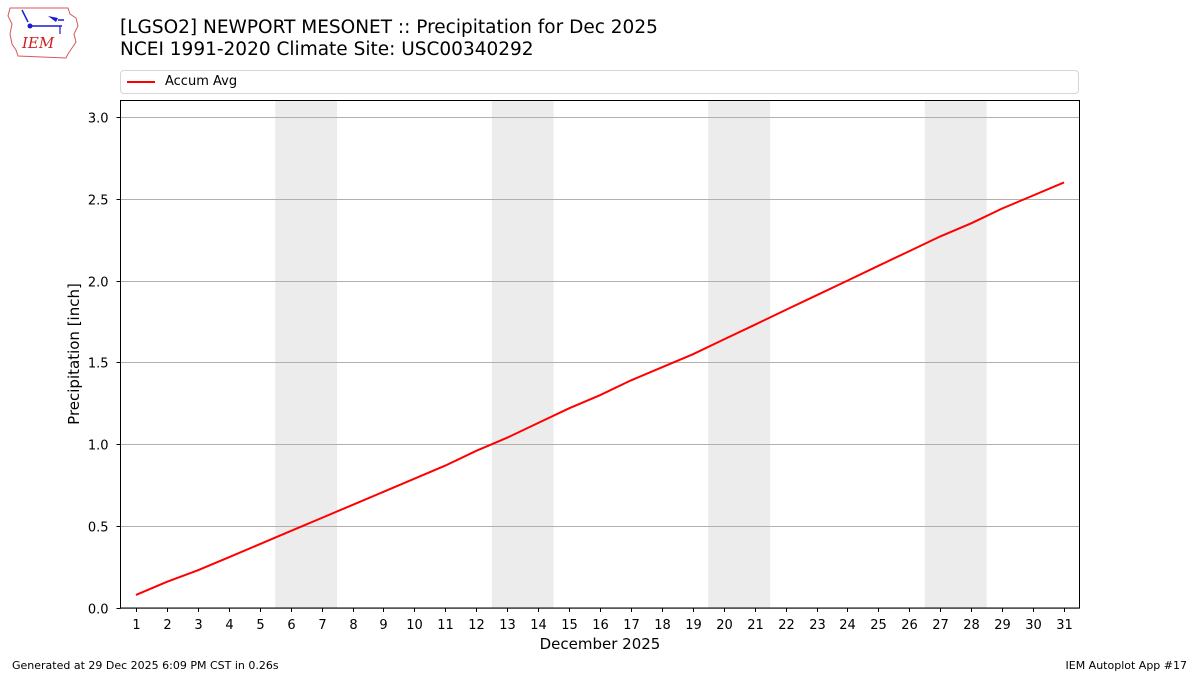 This screenshot has width=1200, height=675. Describe the element at coordinates (1002, 625) in the screenshot. I see `x-tick-label: 29` at that location.